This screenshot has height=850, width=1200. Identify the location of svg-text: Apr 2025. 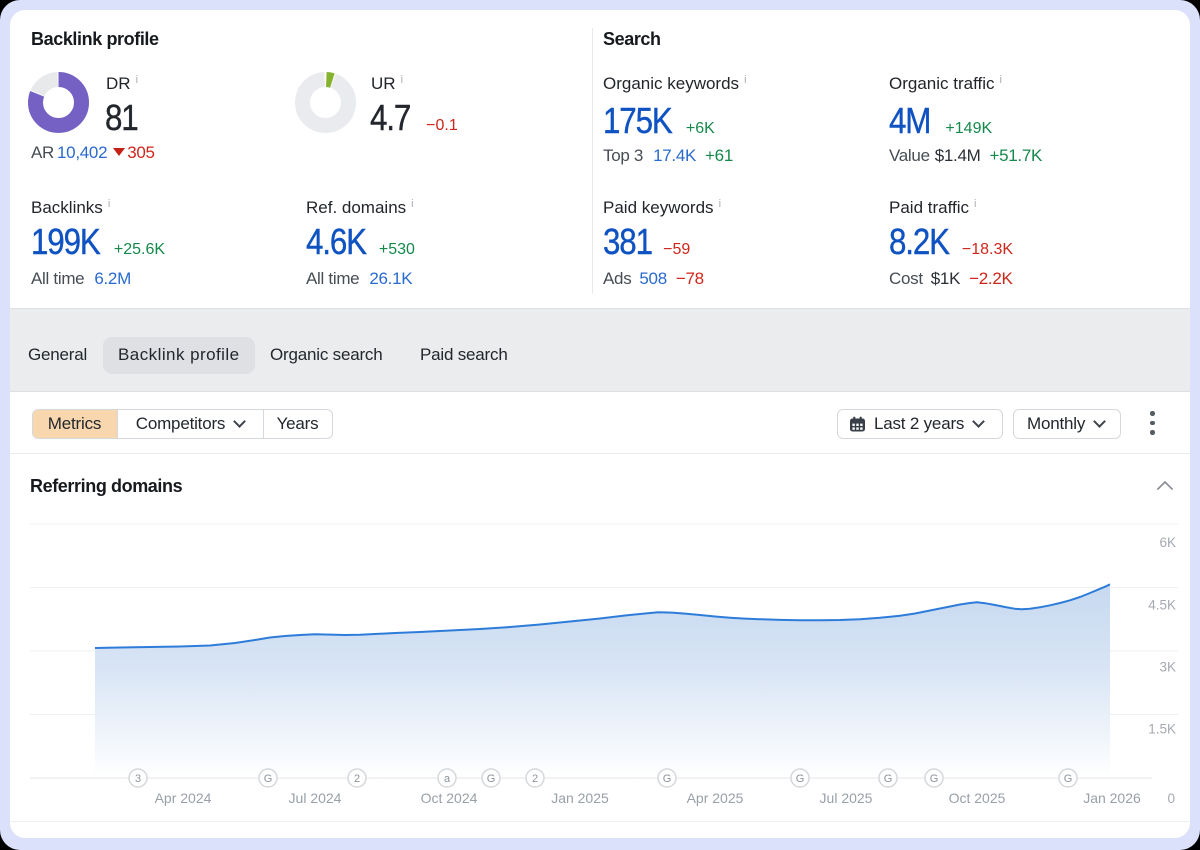
(715, 798).